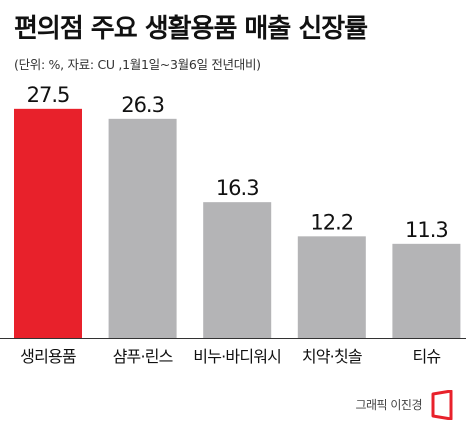  Describe the element at coordinates (137, 64) in the screenshot. I see `chart-subtitle: (단위: %, 자료: CU ,1월1일~3월6일 전년대비)` at that location.